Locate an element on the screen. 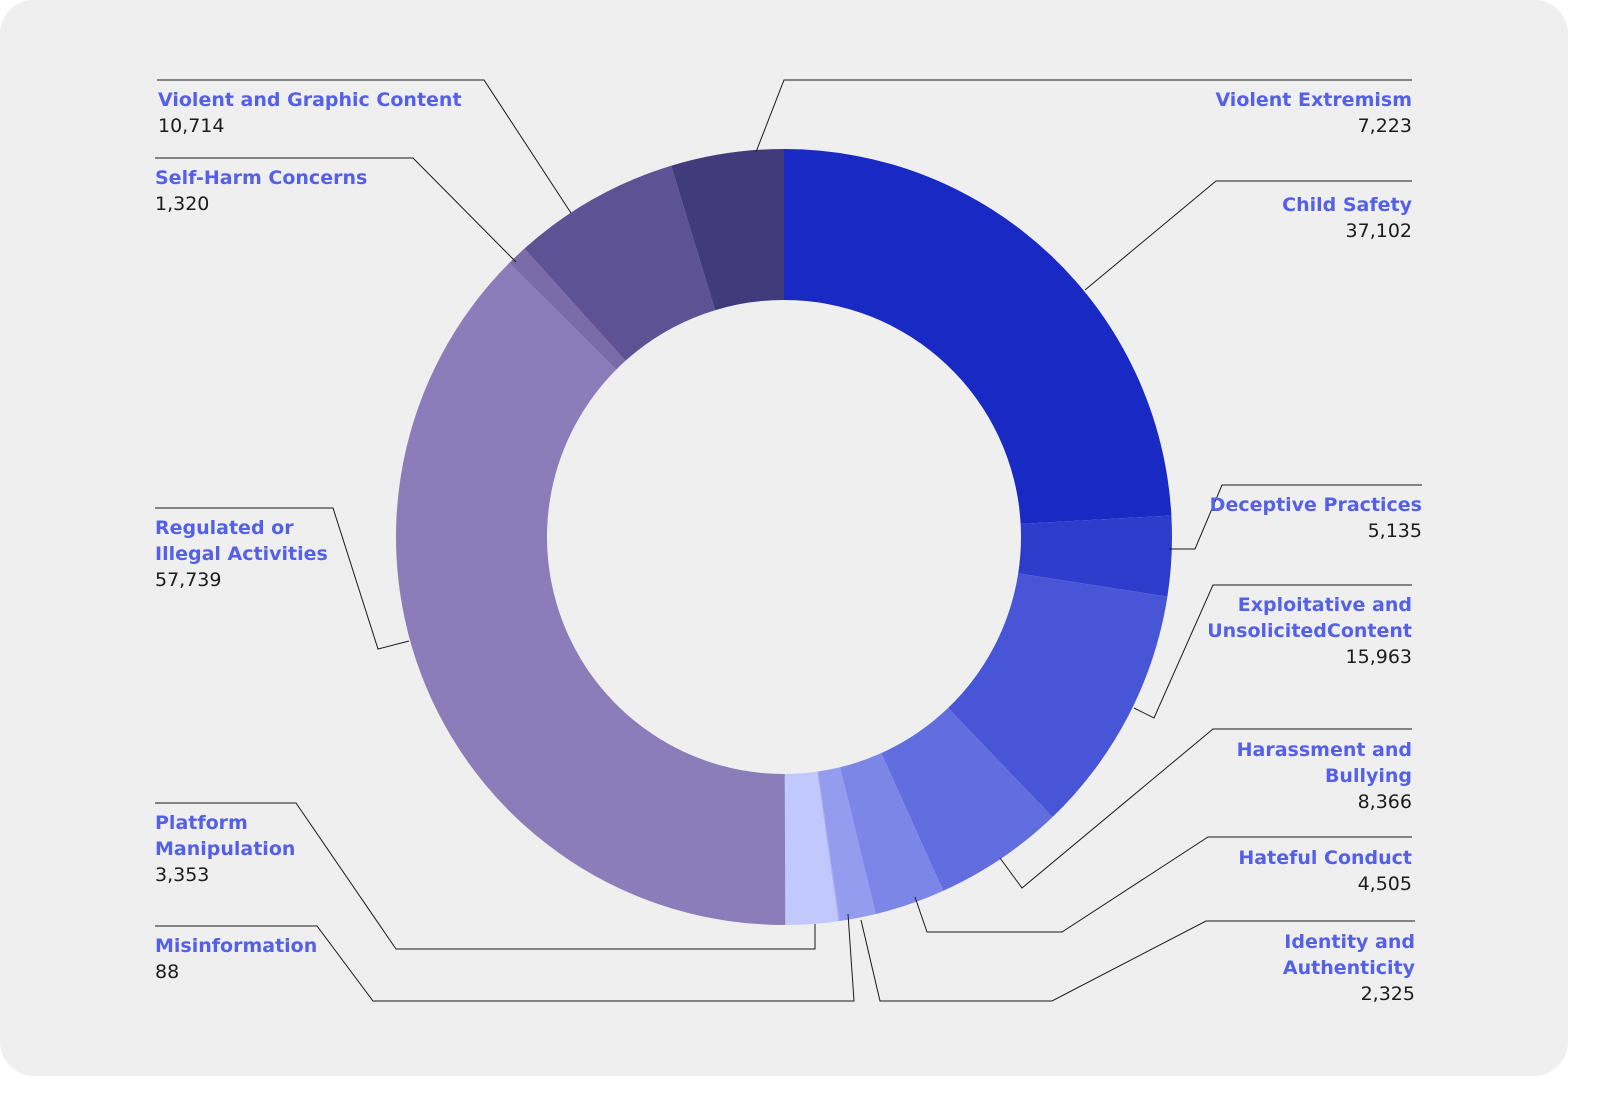  leader-line-deceptive-practices is located at coordinates (1295, 517).